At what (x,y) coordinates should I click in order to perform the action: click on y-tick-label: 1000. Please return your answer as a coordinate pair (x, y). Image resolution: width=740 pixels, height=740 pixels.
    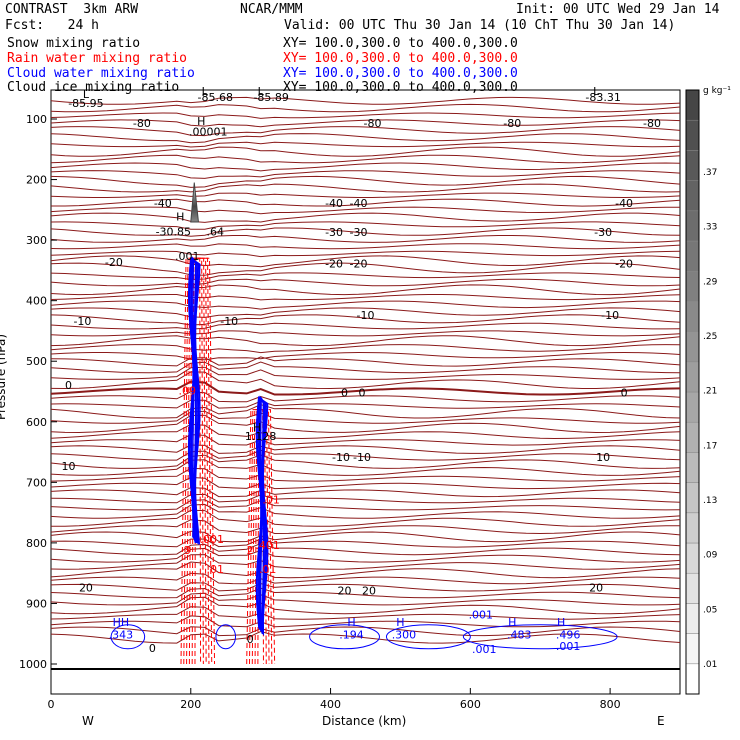
    Looking at the image, I should click on (33, 664).